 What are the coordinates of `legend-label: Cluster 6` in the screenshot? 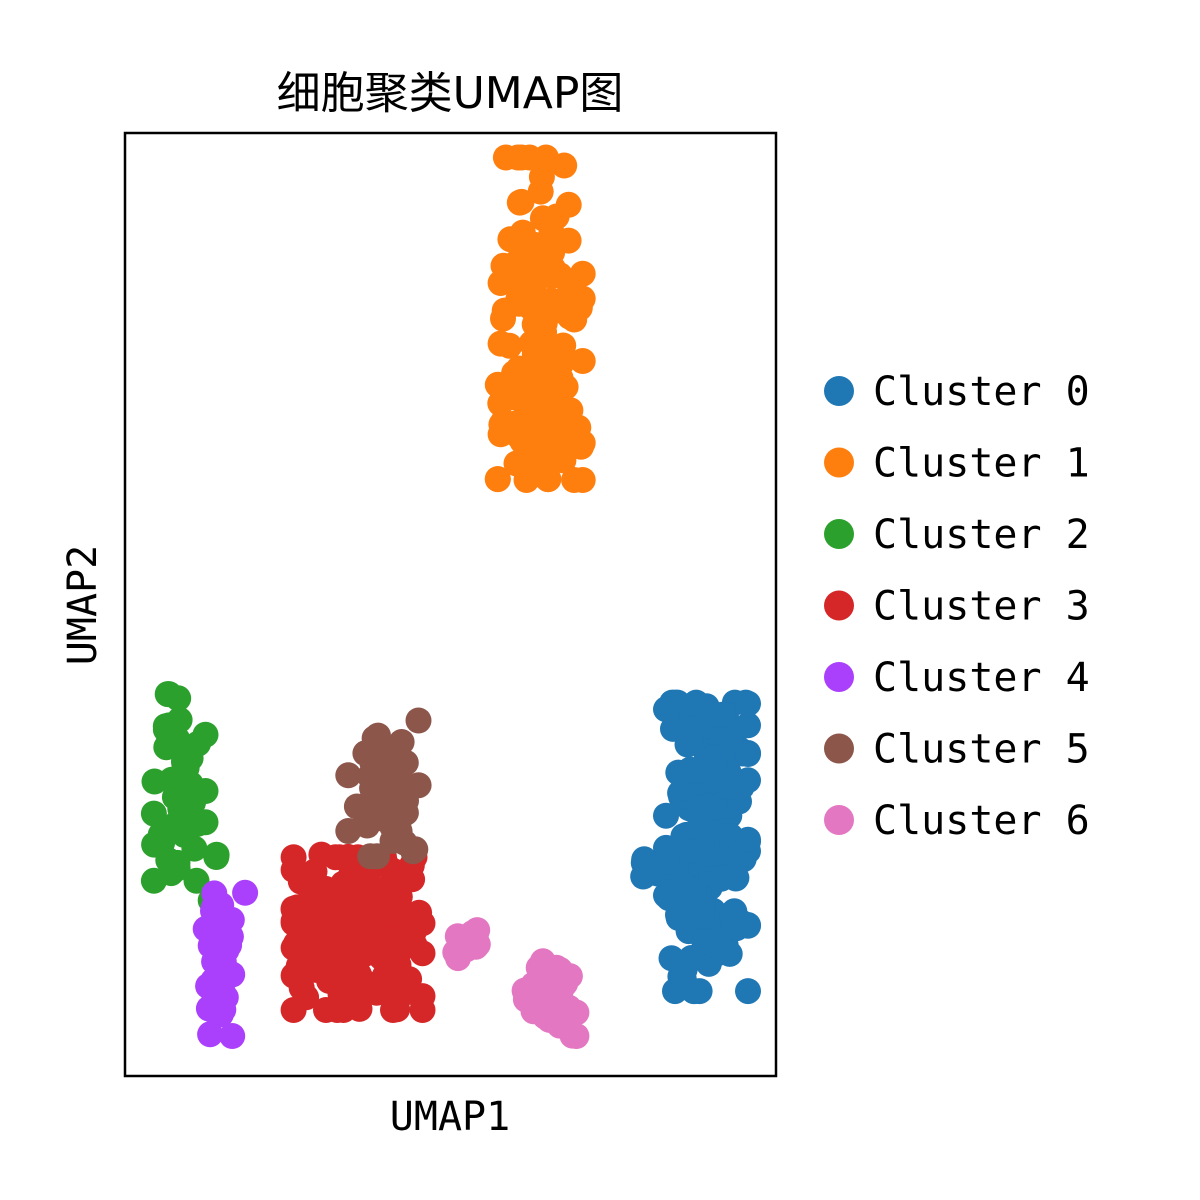 It's located at (981, 821).